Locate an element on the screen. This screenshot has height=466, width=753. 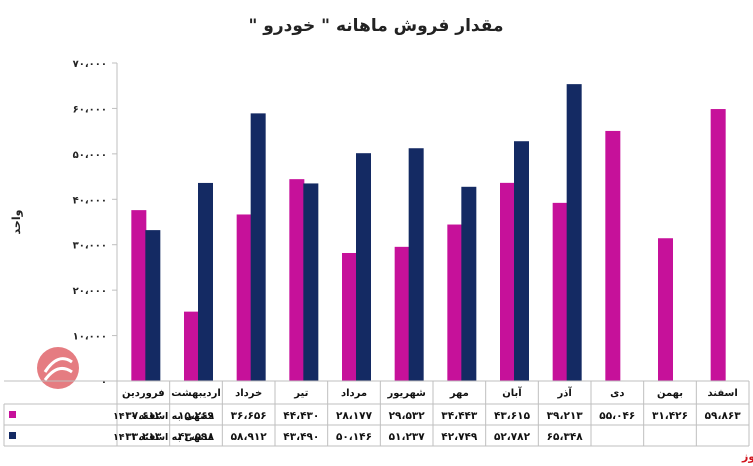
data-label-series-2: ۴۳،۴۹۰ is located at coordinates (301, 437).